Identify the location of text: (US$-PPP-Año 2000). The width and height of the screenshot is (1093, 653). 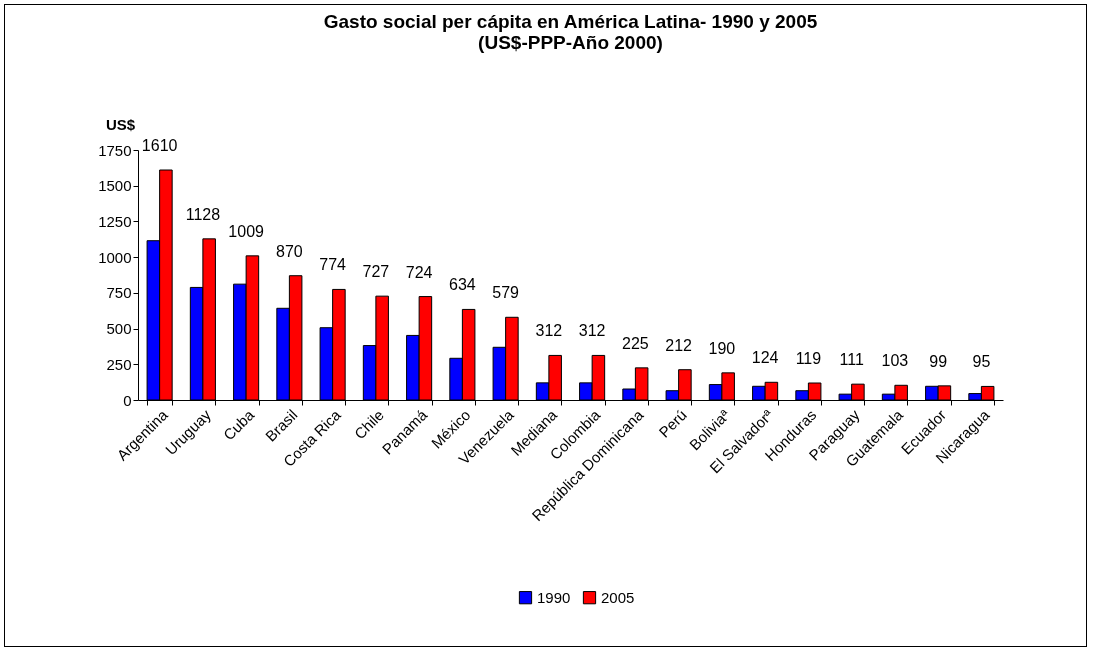
(570, 42).